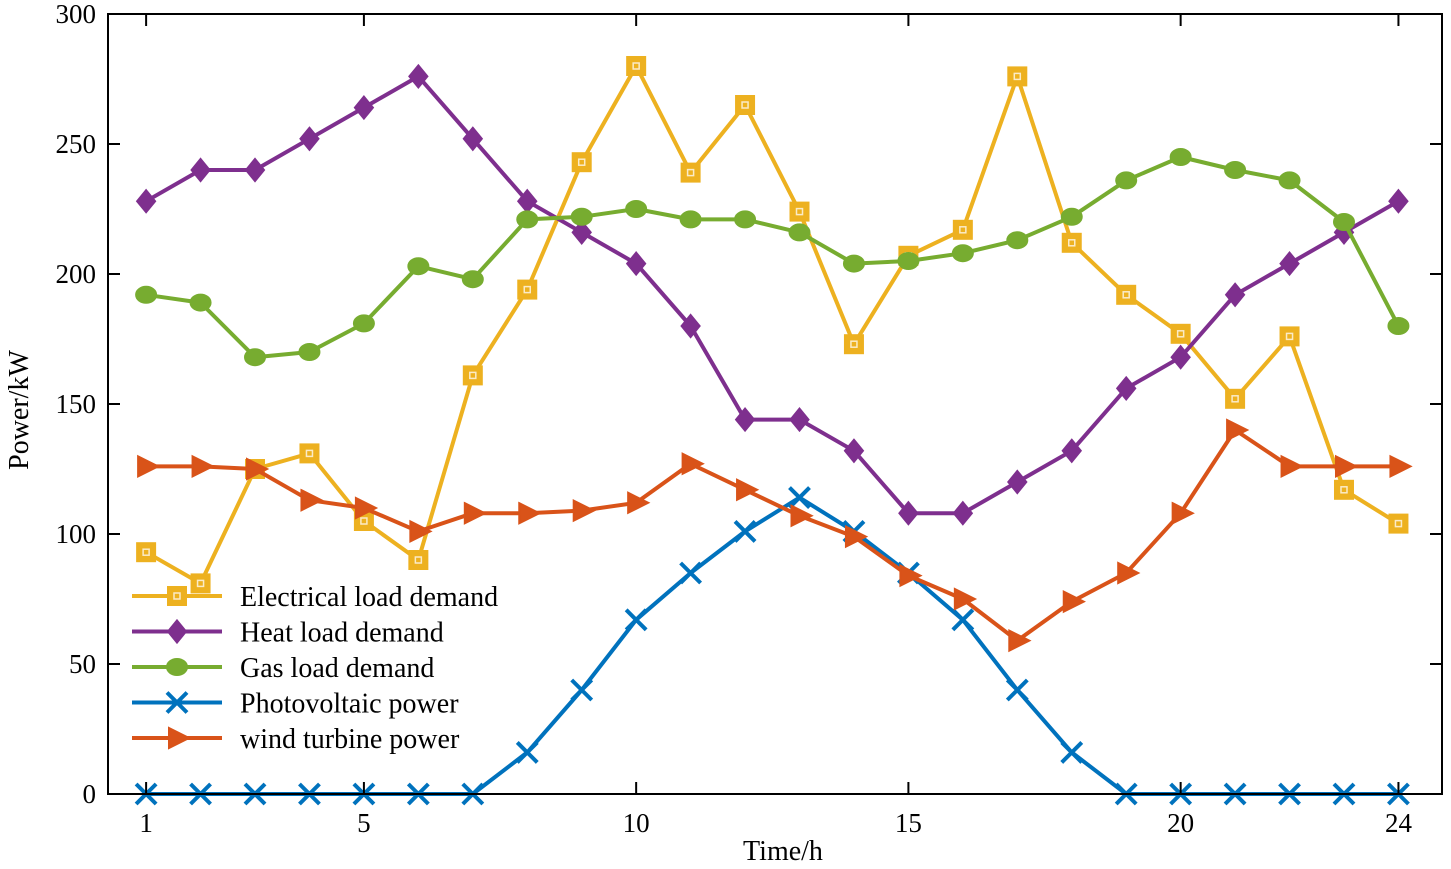 The image size is (1451, 869). Describe the element at coordinates (288, 633) in the screenshot. I see `legend-item-heat-load-demand: Heat load demand` at that location.